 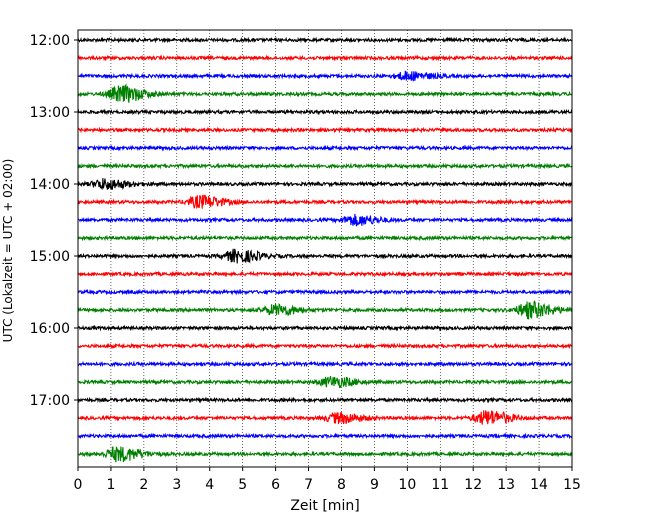 I want to click on y-tick-label: 16:00, so click(x=50, y=329).